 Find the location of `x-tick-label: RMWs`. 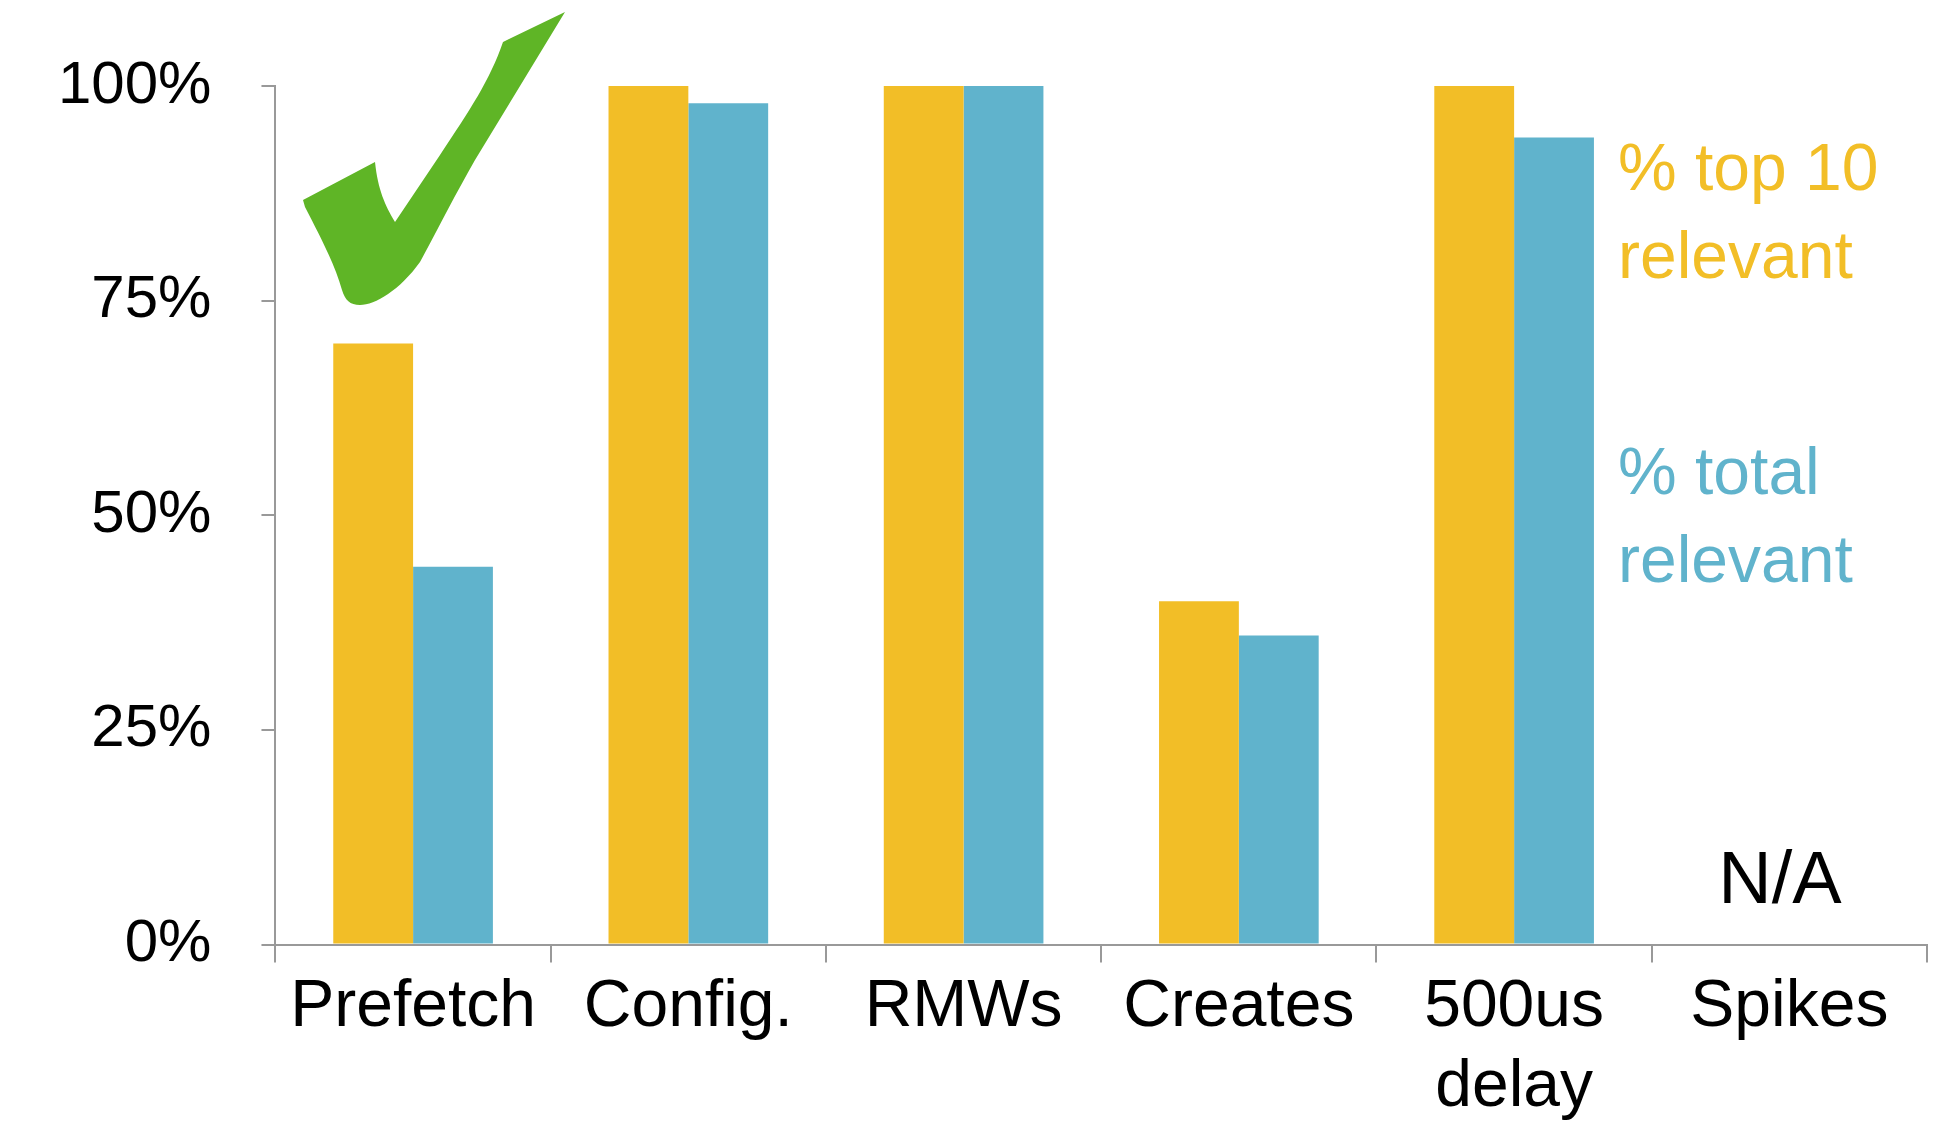

x-tick-label: RMWs is located at coordinates (963, 1003).